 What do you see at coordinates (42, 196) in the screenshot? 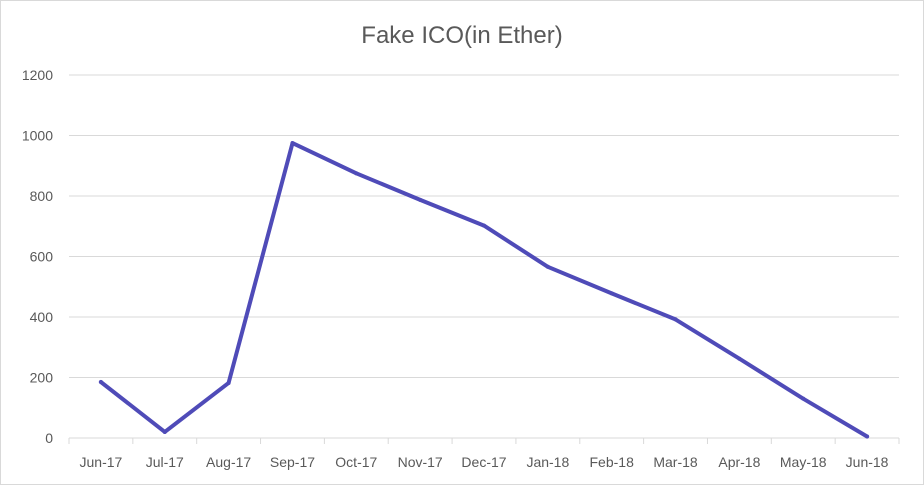
I see `y-tick-label: 800` at bounding box center [42, 196].